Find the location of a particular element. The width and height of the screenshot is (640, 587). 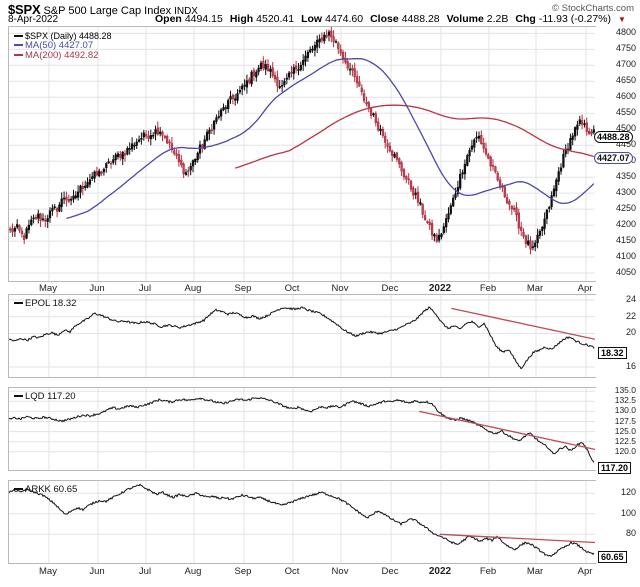

lqd-legend: LQD 117.20 is located at coordinates (45, 397).